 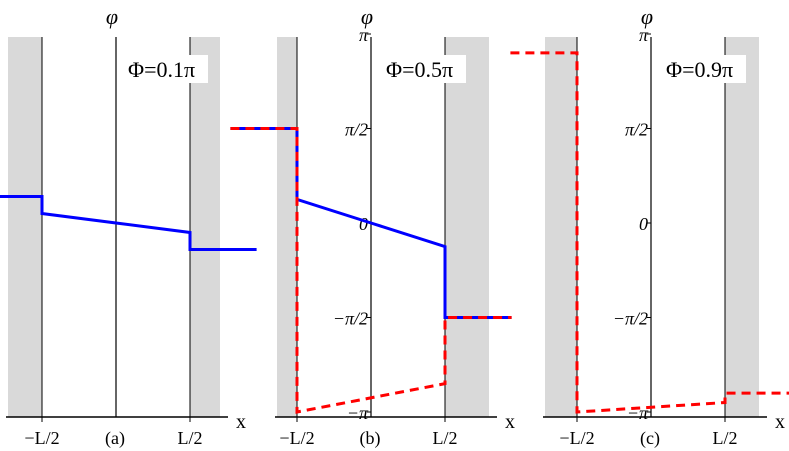 I want to click on panel-caption: (b), so click(x=370, y=438).